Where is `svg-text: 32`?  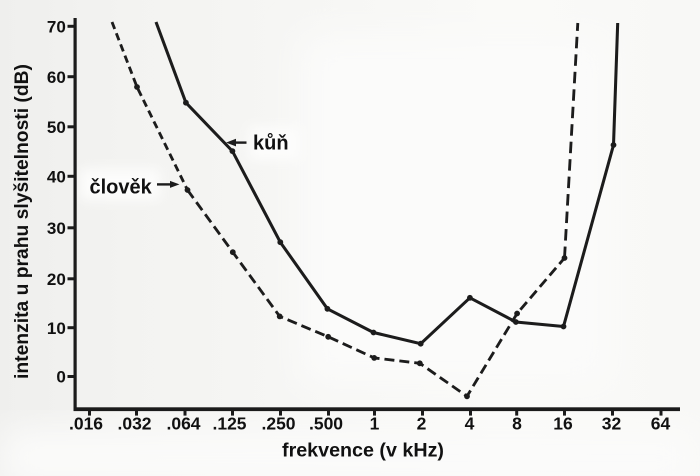
svg-text: 32 is located at coordinates (612, 424).